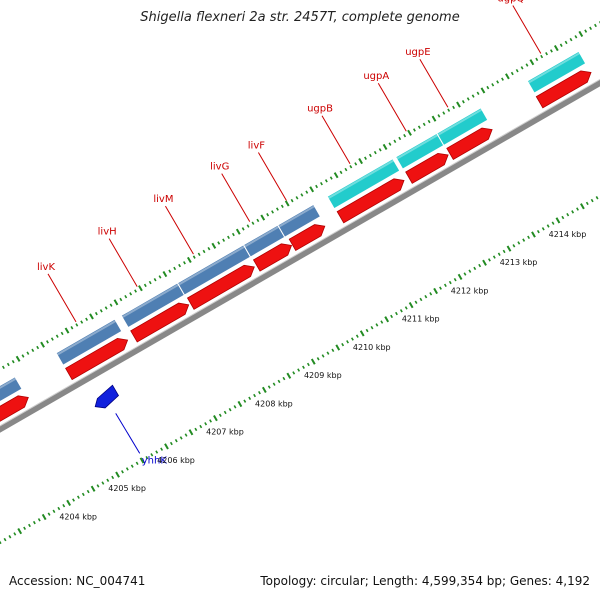  What do you see at coordinates (470, 290) in the screenshot?
I see `scale-label: 4212 kbp` at bounding box center [470, 290].